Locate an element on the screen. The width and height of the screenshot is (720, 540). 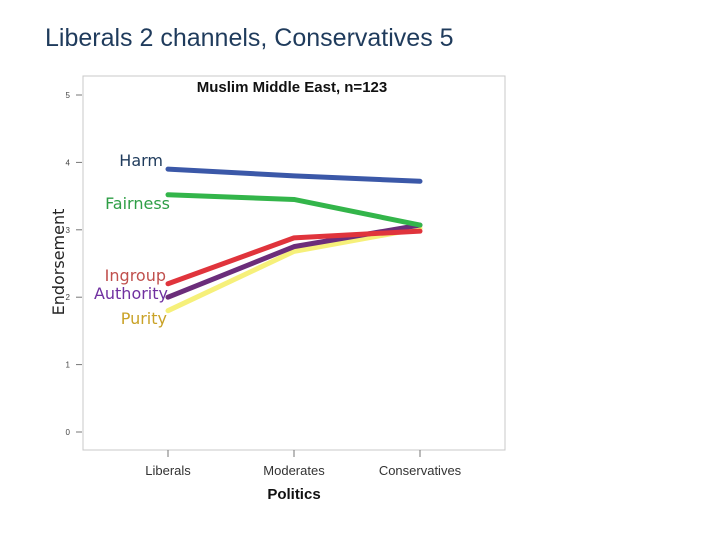
annotation-ingroup: Ingroup is located at coordinates (135, 275).